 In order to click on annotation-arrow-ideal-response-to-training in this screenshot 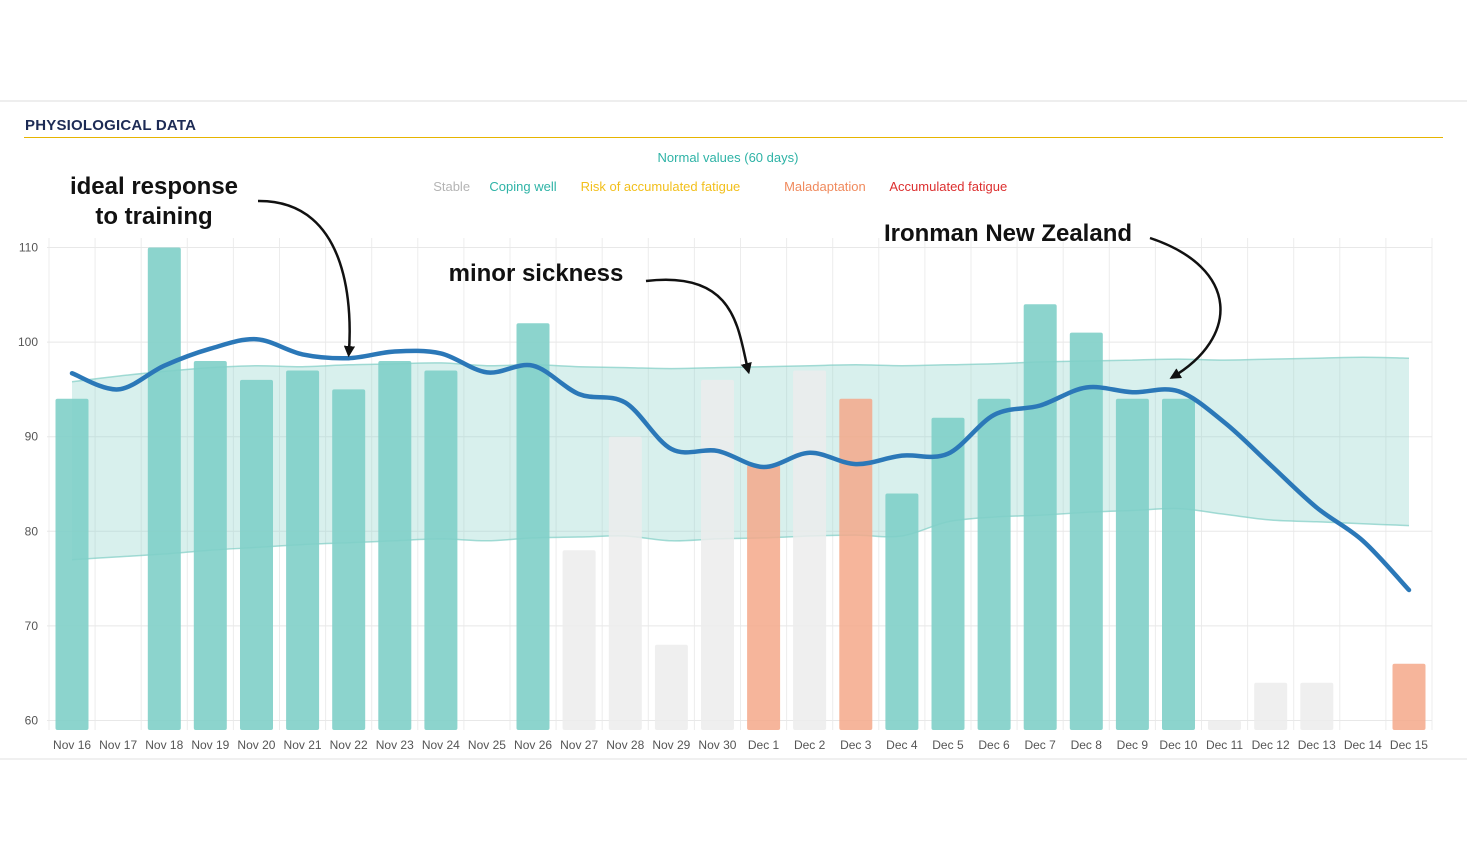, I will do `click(306, 278)`.